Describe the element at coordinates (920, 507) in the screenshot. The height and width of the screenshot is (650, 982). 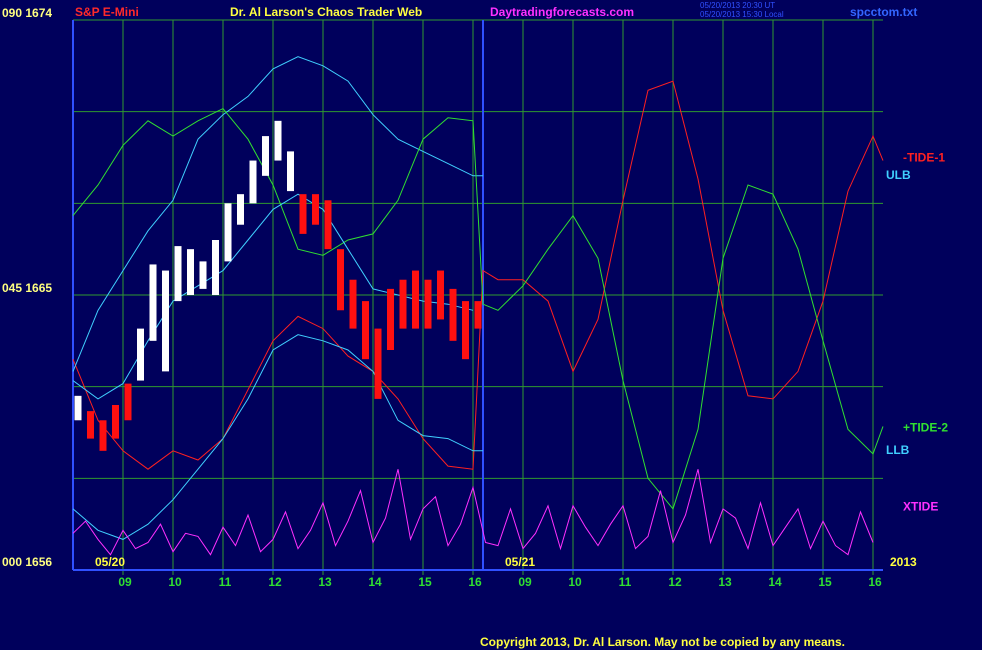
I see `series-label: XTIDE` at that location.